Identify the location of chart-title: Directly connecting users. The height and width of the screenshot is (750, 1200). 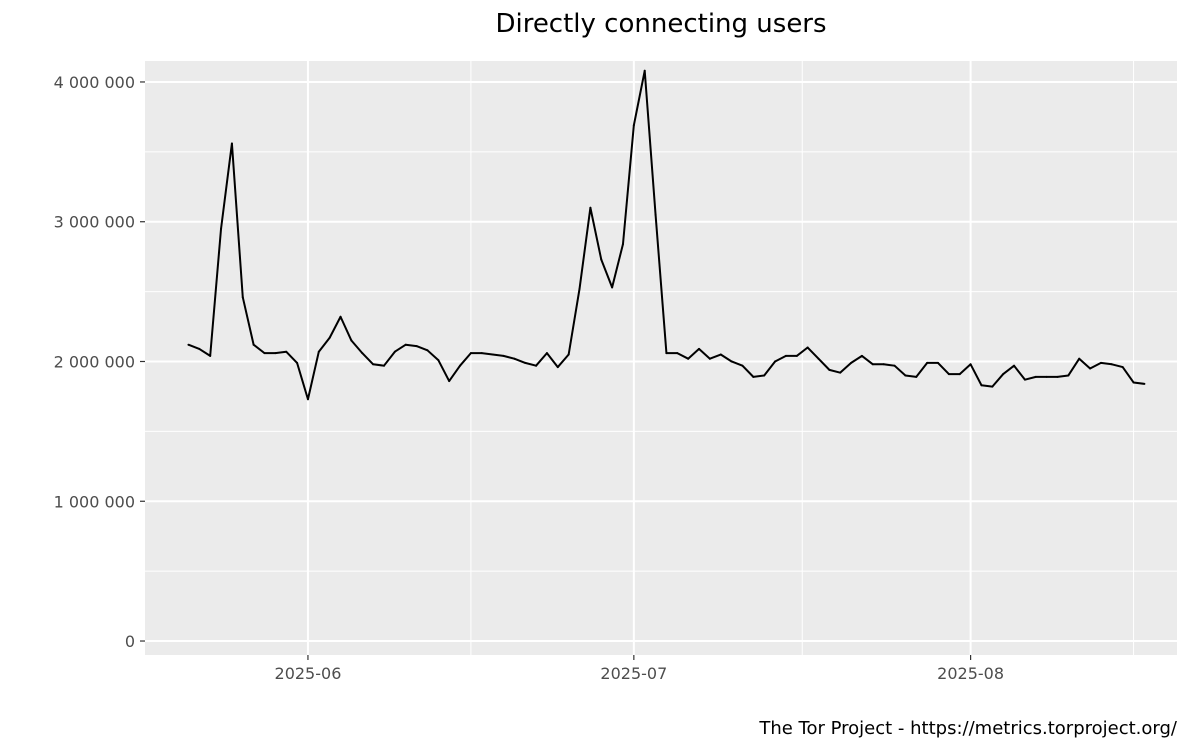
(660, 24).